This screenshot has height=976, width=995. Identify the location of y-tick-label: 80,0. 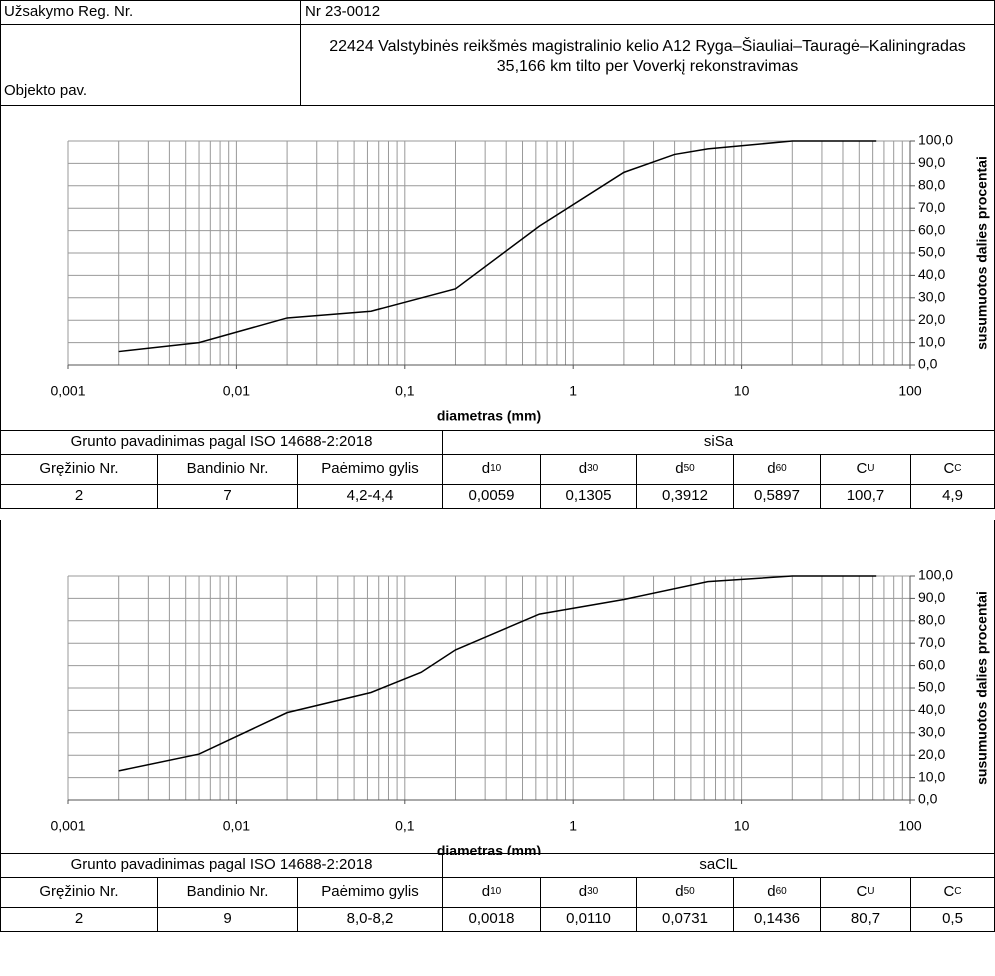
(931, 620).